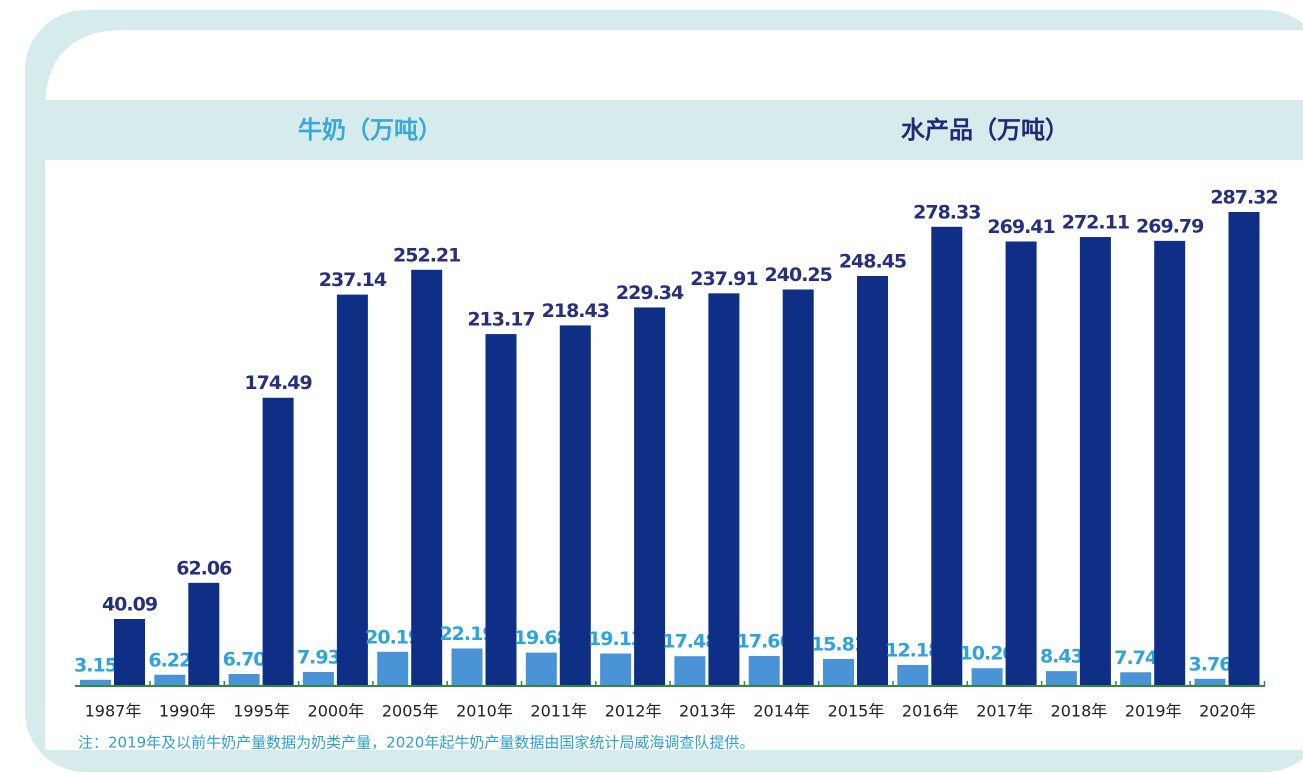 This screenshot has height=773, width=1303. I want to click on x-tick-label: 2011年, so click(558, 711).